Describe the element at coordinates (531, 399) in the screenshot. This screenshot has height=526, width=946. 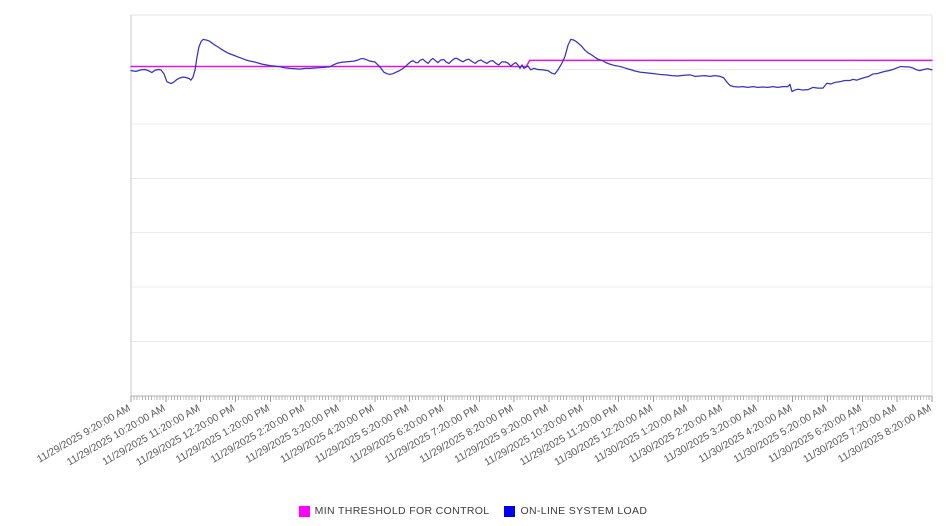
I see `x-axis-ticks` at that location.